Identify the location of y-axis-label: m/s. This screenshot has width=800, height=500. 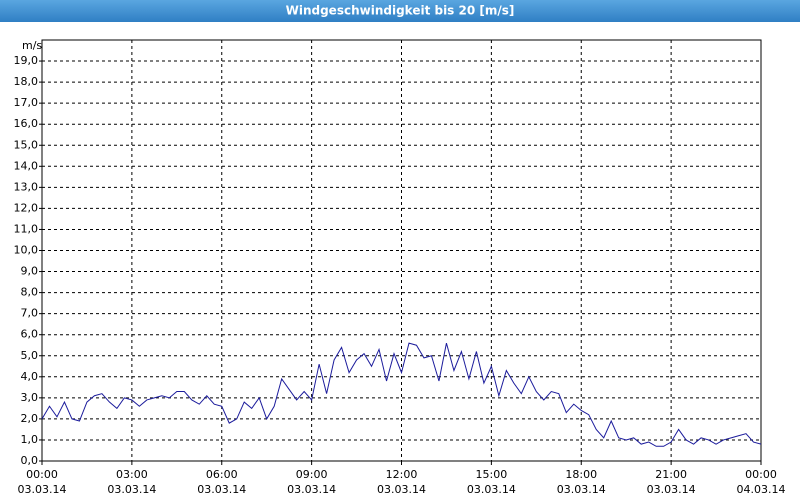
(32, 45).